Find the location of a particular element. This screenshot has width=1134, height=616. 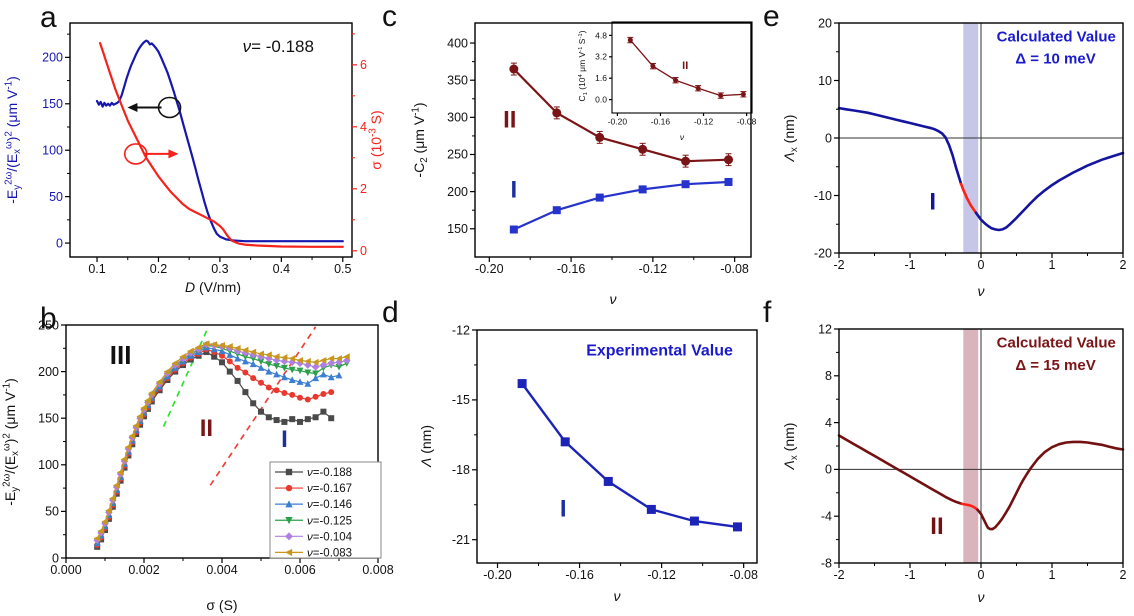

panel-d-annotation-text: Experimental Value is located at coordinates (659, 351).